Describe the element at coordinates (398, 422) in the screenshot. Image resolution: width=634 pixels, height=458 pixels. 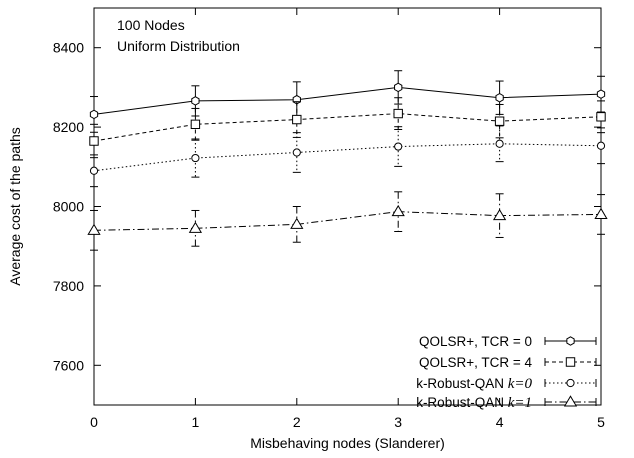
I see `x-tick-label: 3` at that location.